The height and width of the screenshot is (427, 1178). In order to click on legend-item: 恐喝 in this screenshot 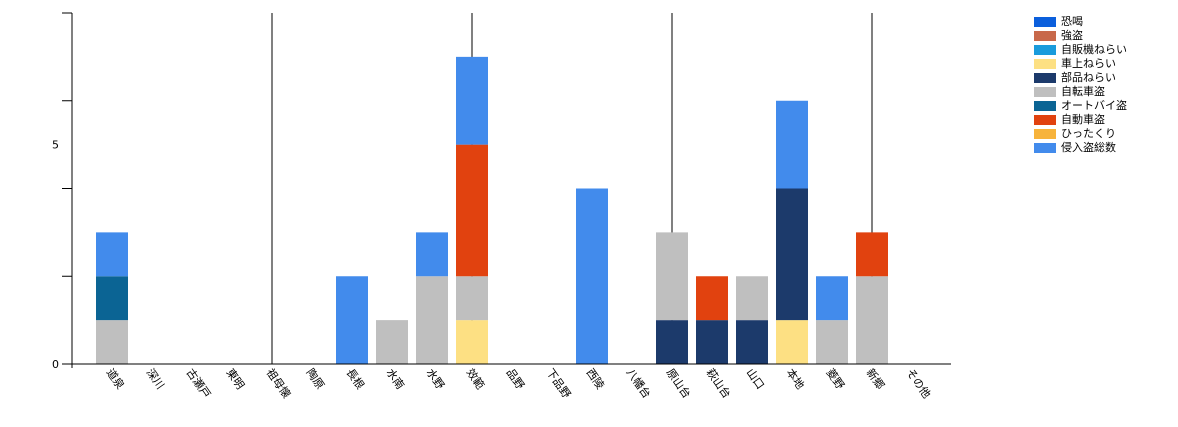, I will do `click(1080, 22)`.